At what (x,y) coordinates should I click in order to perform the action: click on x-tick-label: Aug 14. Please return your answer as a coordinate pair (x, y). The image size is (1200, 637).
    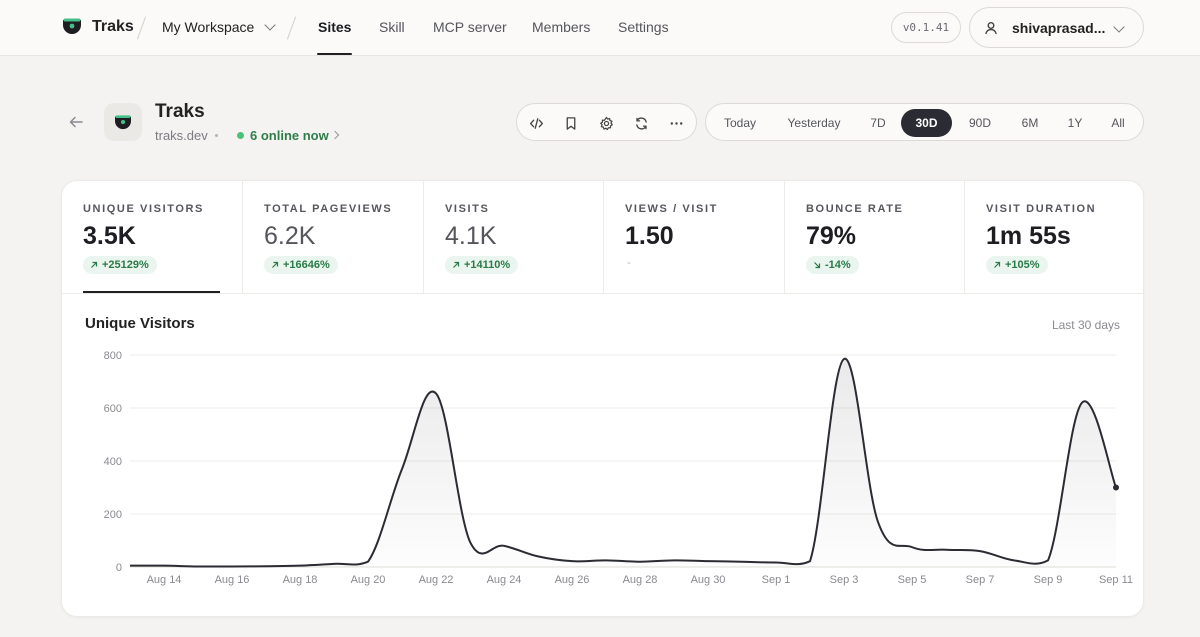
    Looking at the image, I should click on (164, 580).